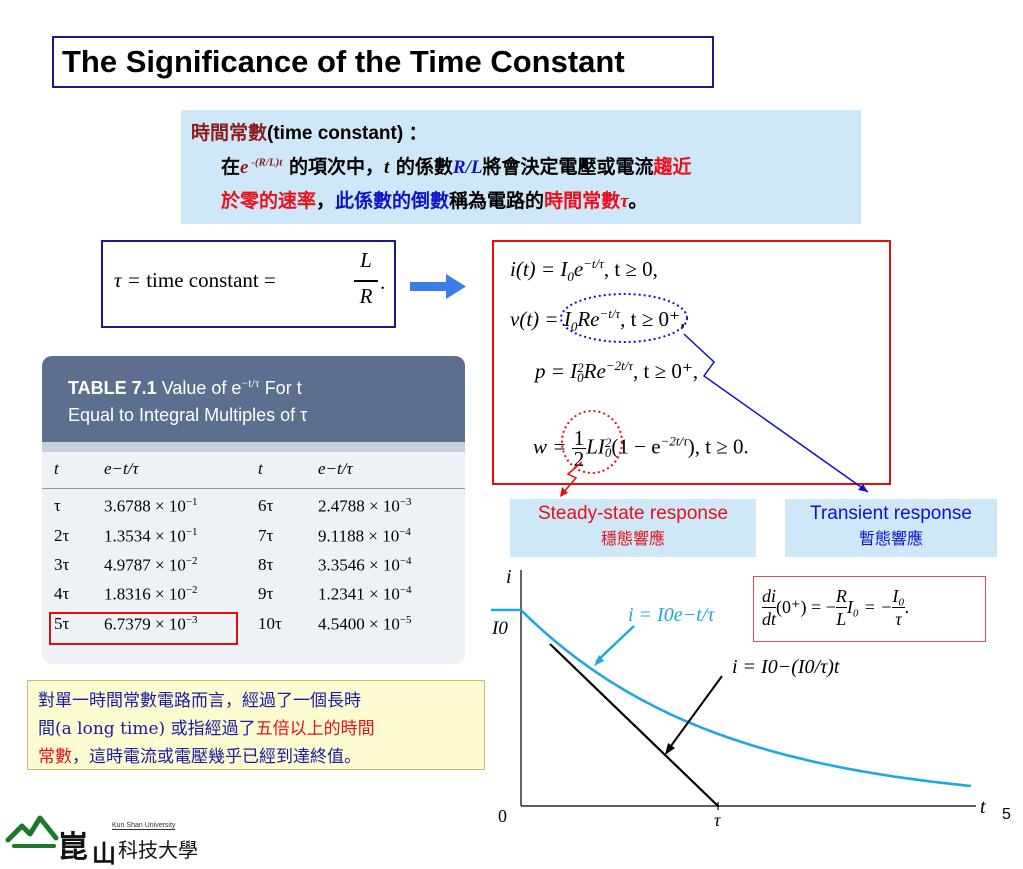  I want to click on eq-frac-num: 1, so click(579, 438).